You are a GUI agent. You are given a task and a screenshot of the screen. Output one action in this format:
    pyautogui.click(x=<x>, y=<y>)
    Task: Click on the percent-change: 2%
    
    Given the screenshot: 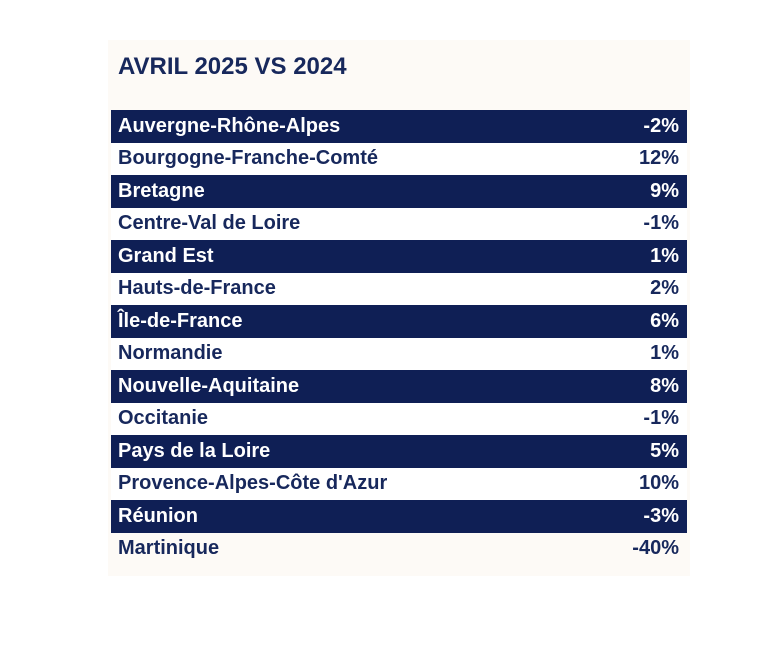 What is the action you would take?
    pyautogui.click(x=664, y=288)
    